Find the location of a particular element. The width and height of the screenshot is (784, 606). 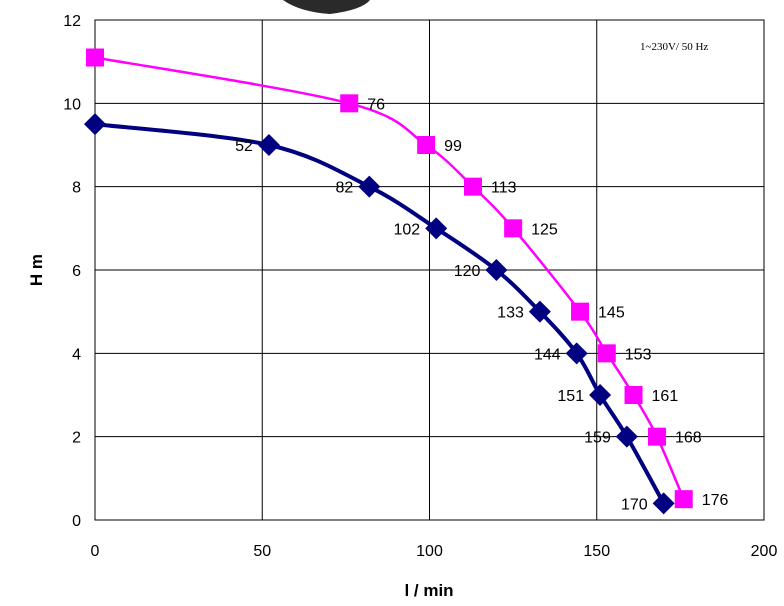

data-label-1-1: 52 is located at coordinates (244, 146).